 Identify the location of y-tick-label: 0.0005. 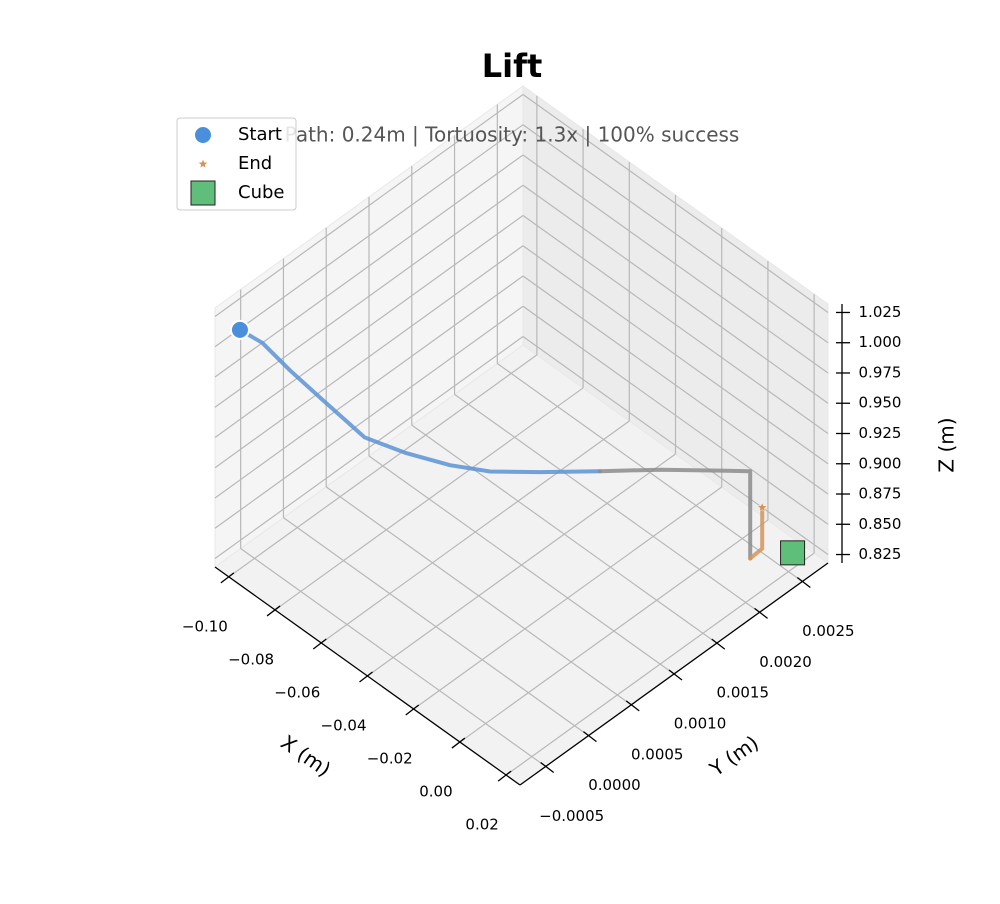
(657, 754).